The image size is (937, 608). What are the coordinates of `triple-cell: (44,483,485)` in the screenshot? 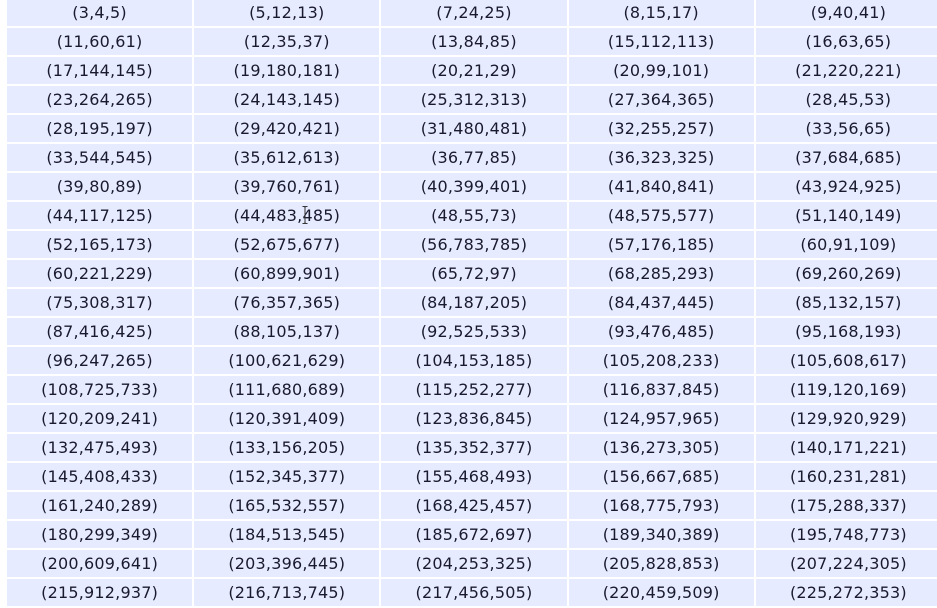 It's located at (287, 215).